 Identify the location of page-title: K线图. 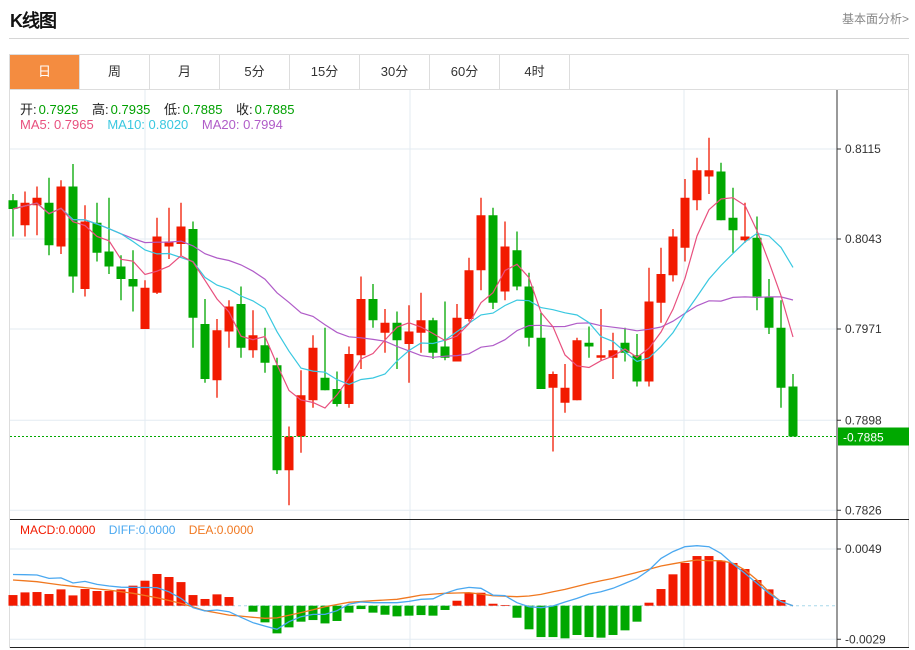
(33, 21).